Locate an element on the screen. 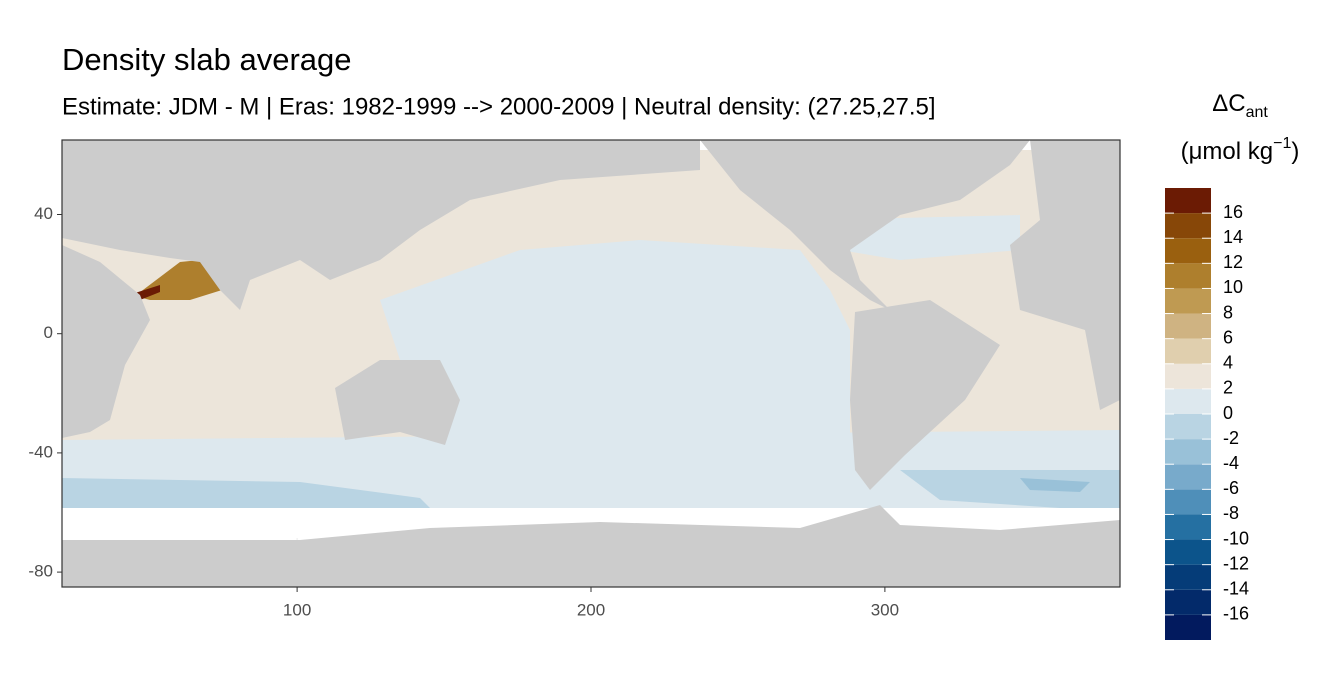 The image size is (1344, 677). legend-unit-main: (μmol kg is located at coordinates (1227, 151).